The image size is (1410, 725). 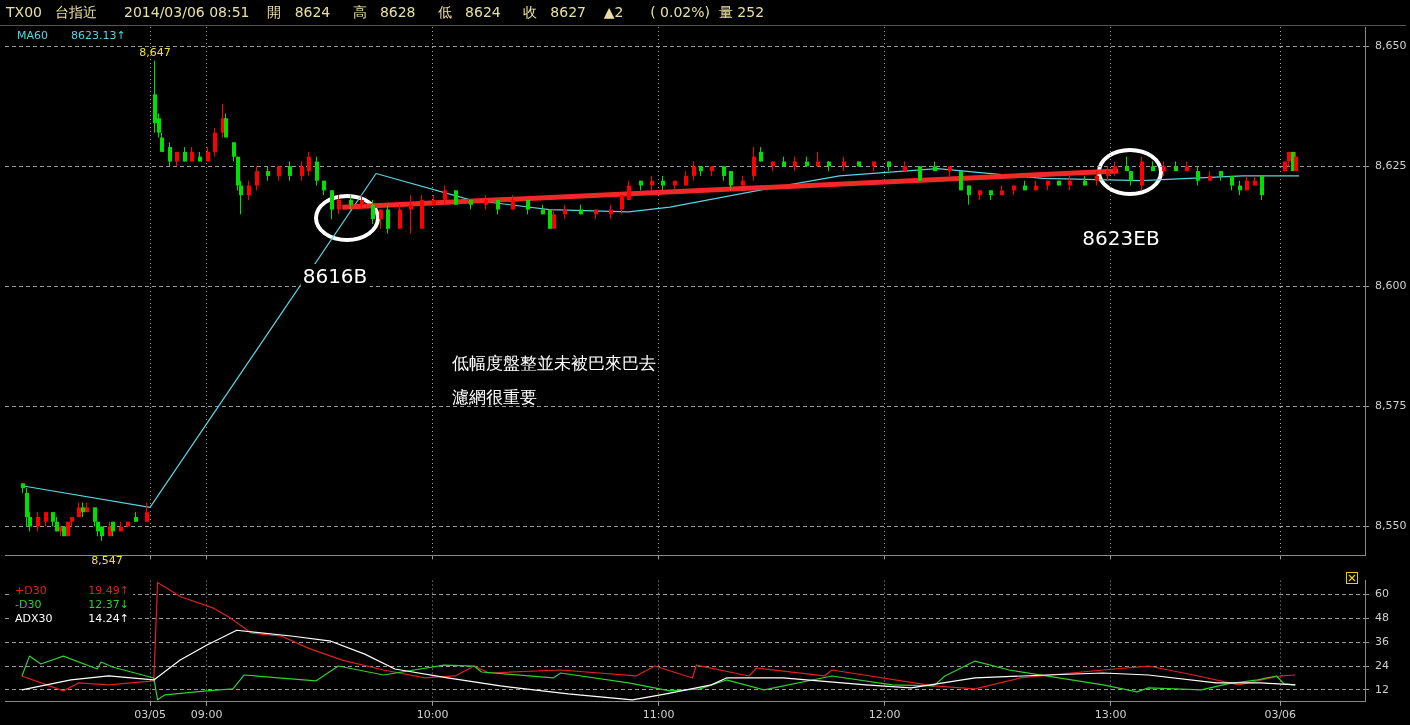 I want to click on annotation: 12.37↓, so click(x=108, y=604).